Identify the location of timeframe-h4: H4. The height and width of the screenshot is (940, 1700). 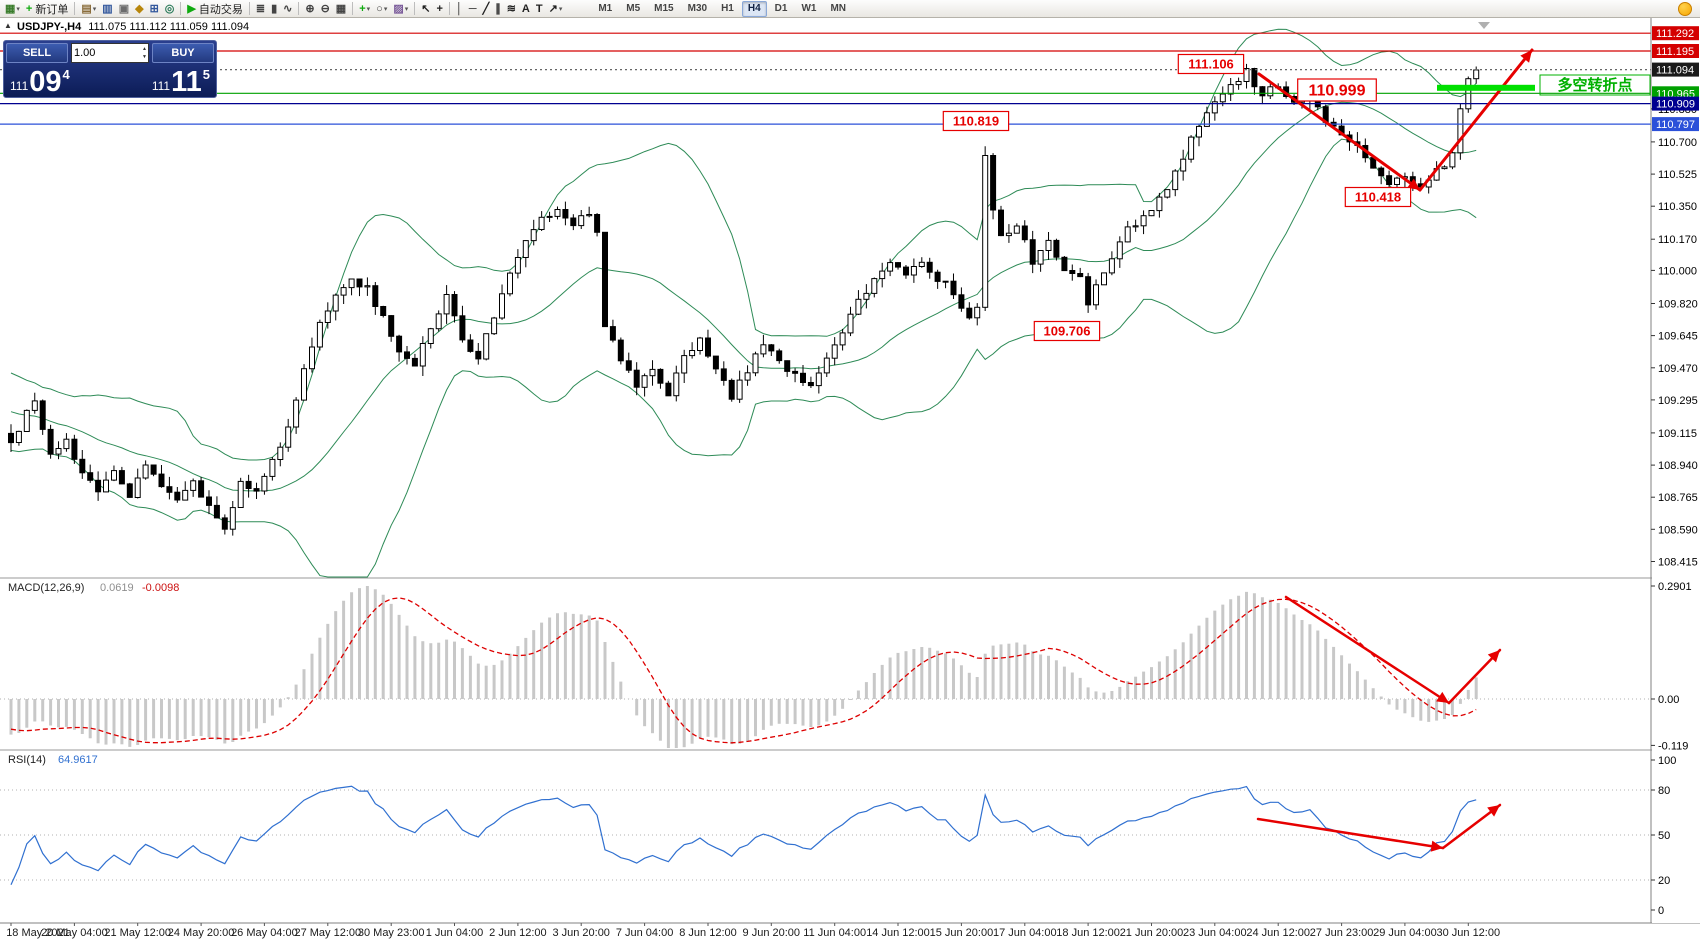
(754, 8).